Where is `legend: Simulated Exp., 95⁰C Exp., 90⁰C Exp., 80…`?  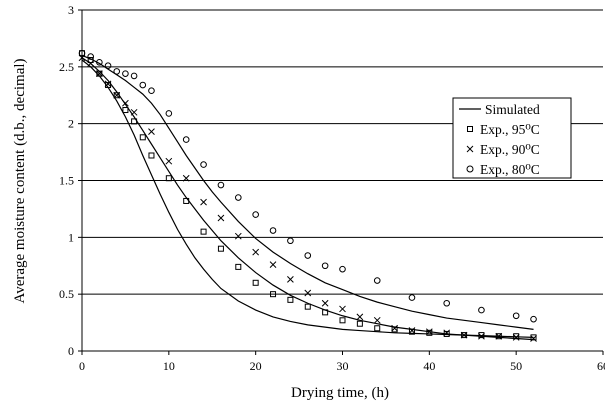 legend: Simulated Exp., 95⁰C Exp., 90⁰C Exp., 80… is located at coordinates (512, 138).